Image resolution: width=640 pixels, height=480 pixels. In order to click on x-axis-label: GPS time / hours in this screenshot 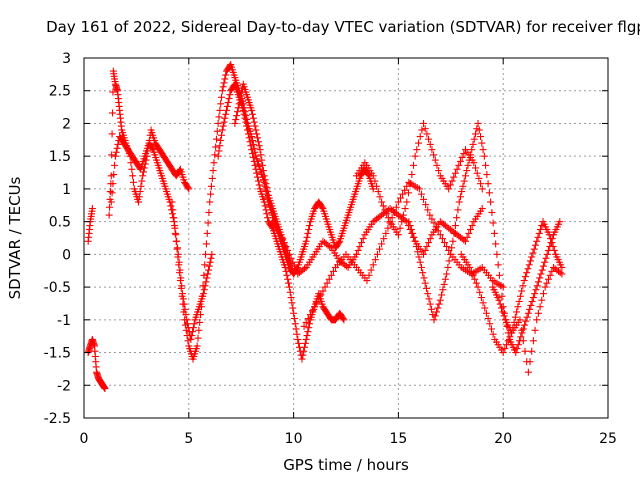, I will do `click(346, 465)`.